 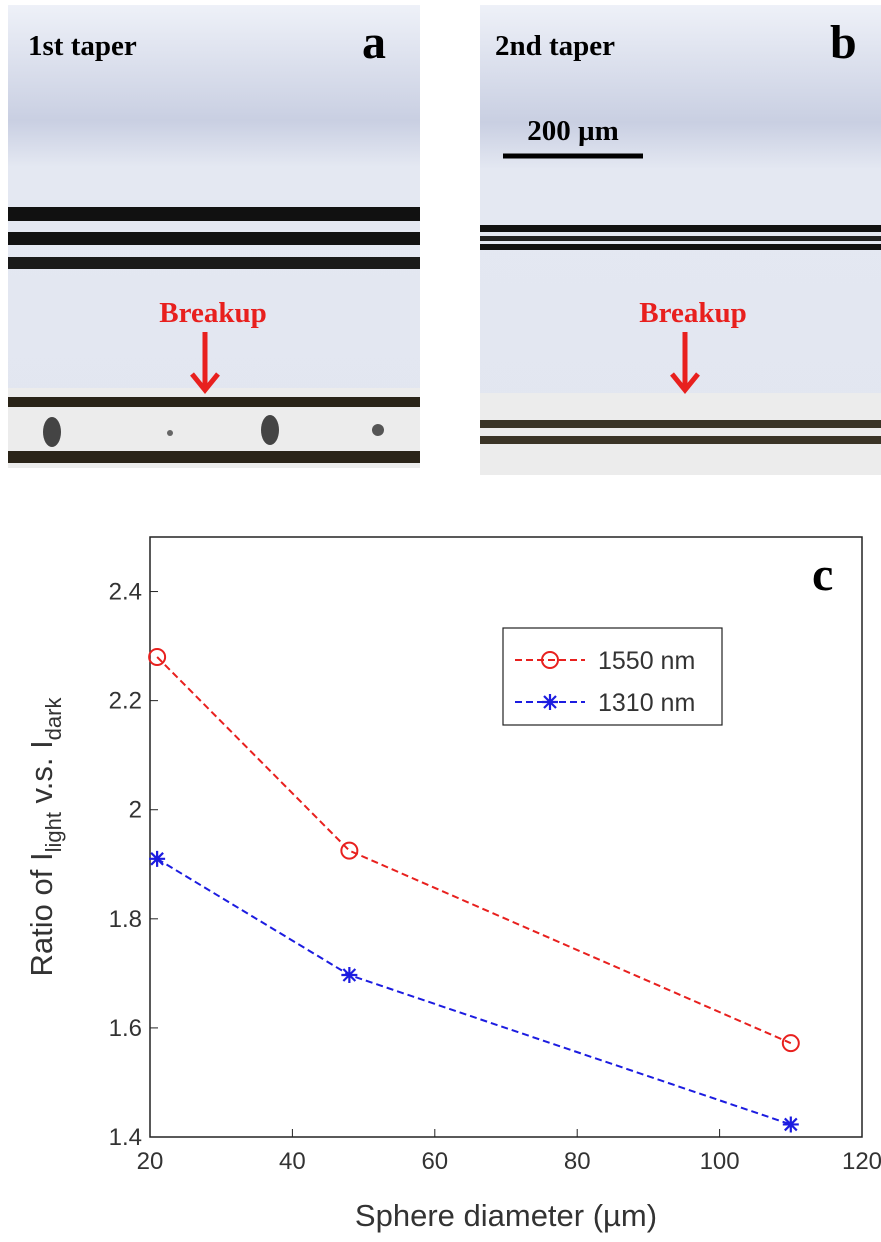 What do you see at coordinates (506, 1215) in the screenshot?
I see `x-axis-label: Sphere diameter (µm)` at bounding box center [506, 1215].